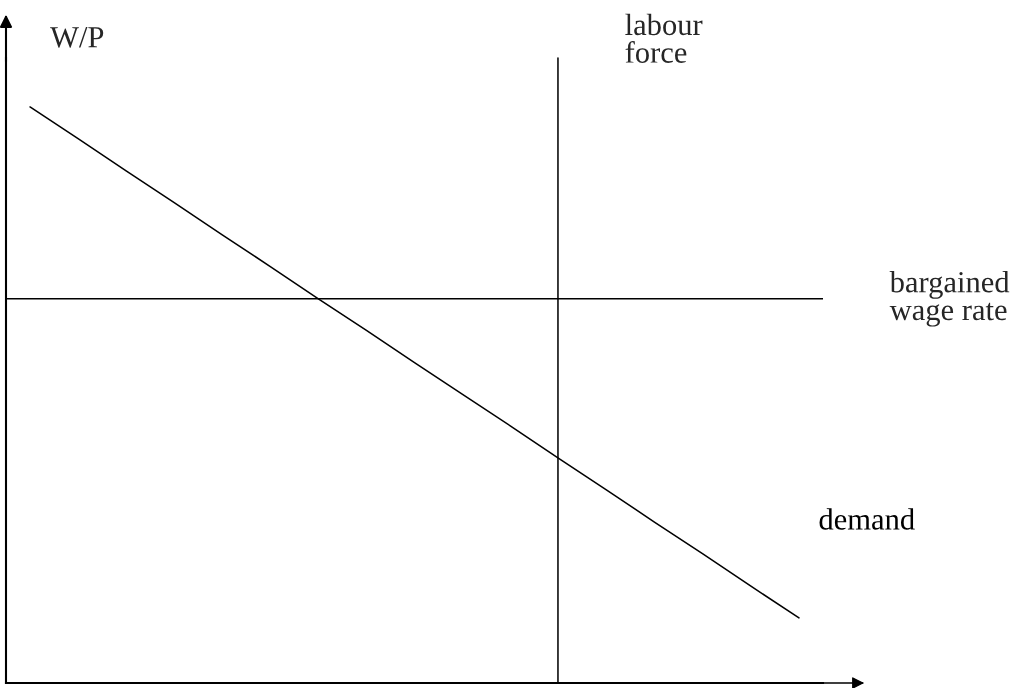 The width and height of the screenshot is (1016, 688). Describe the element at coordinates (867, 519) in the screenshot. I see `text: demand` at that location.